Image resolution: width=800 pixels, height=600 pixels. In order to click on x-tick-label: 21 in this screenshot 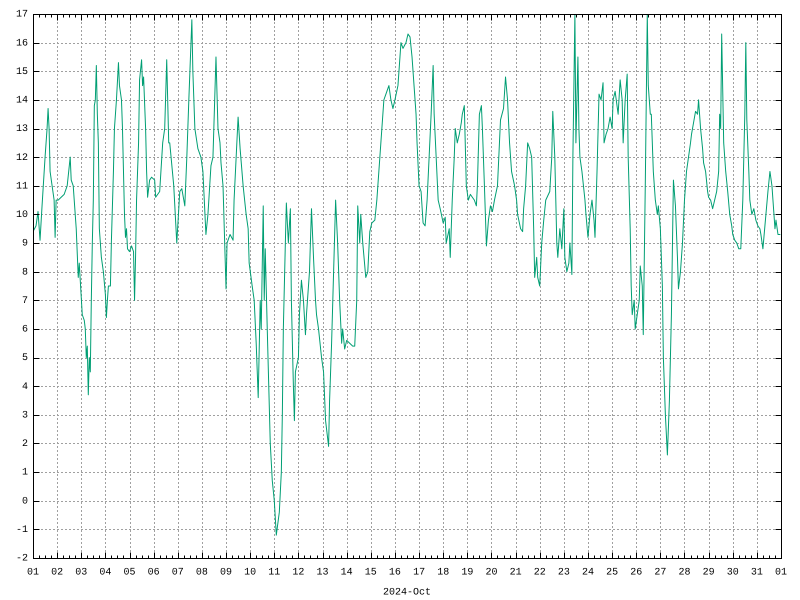, I will do `click(516, 573)`.